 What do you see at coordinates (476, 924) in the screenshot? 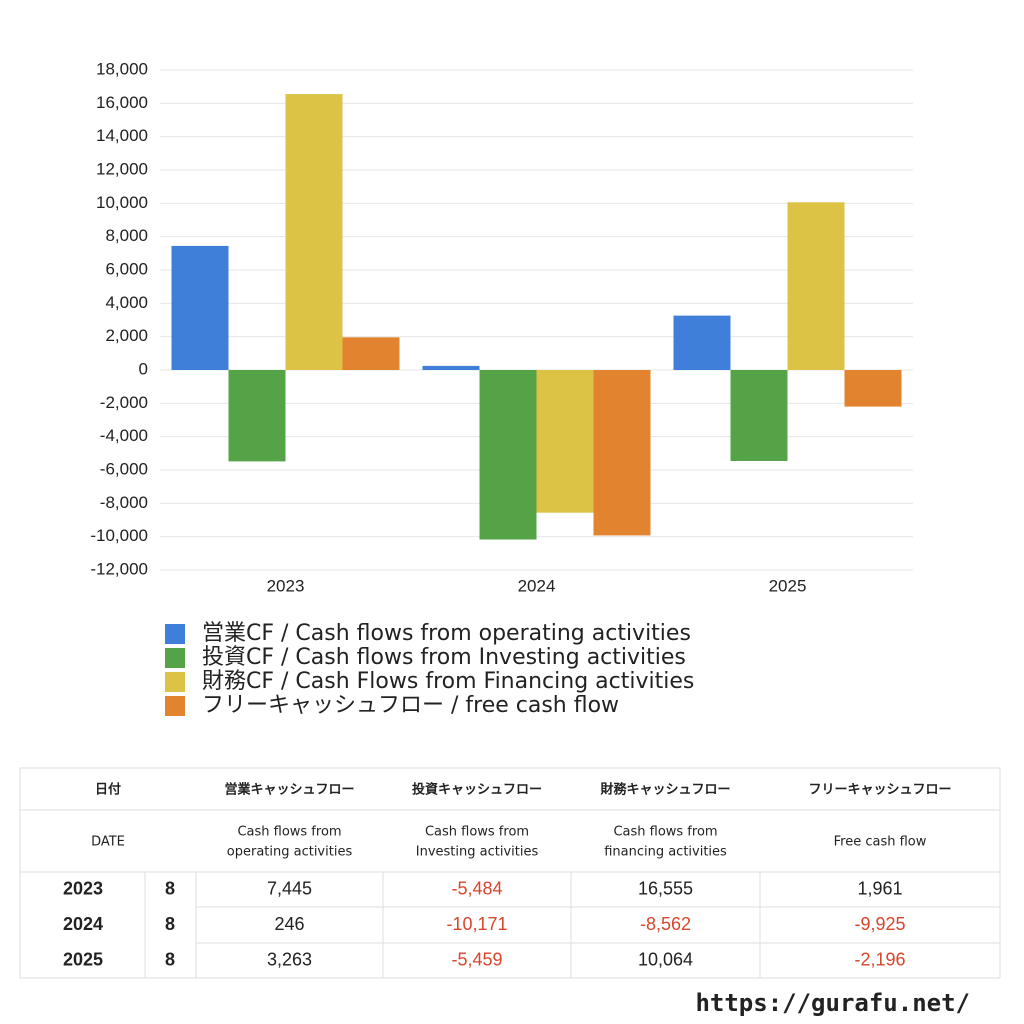
I see `cell-value: -10,171` at bounding box center [476, 924].